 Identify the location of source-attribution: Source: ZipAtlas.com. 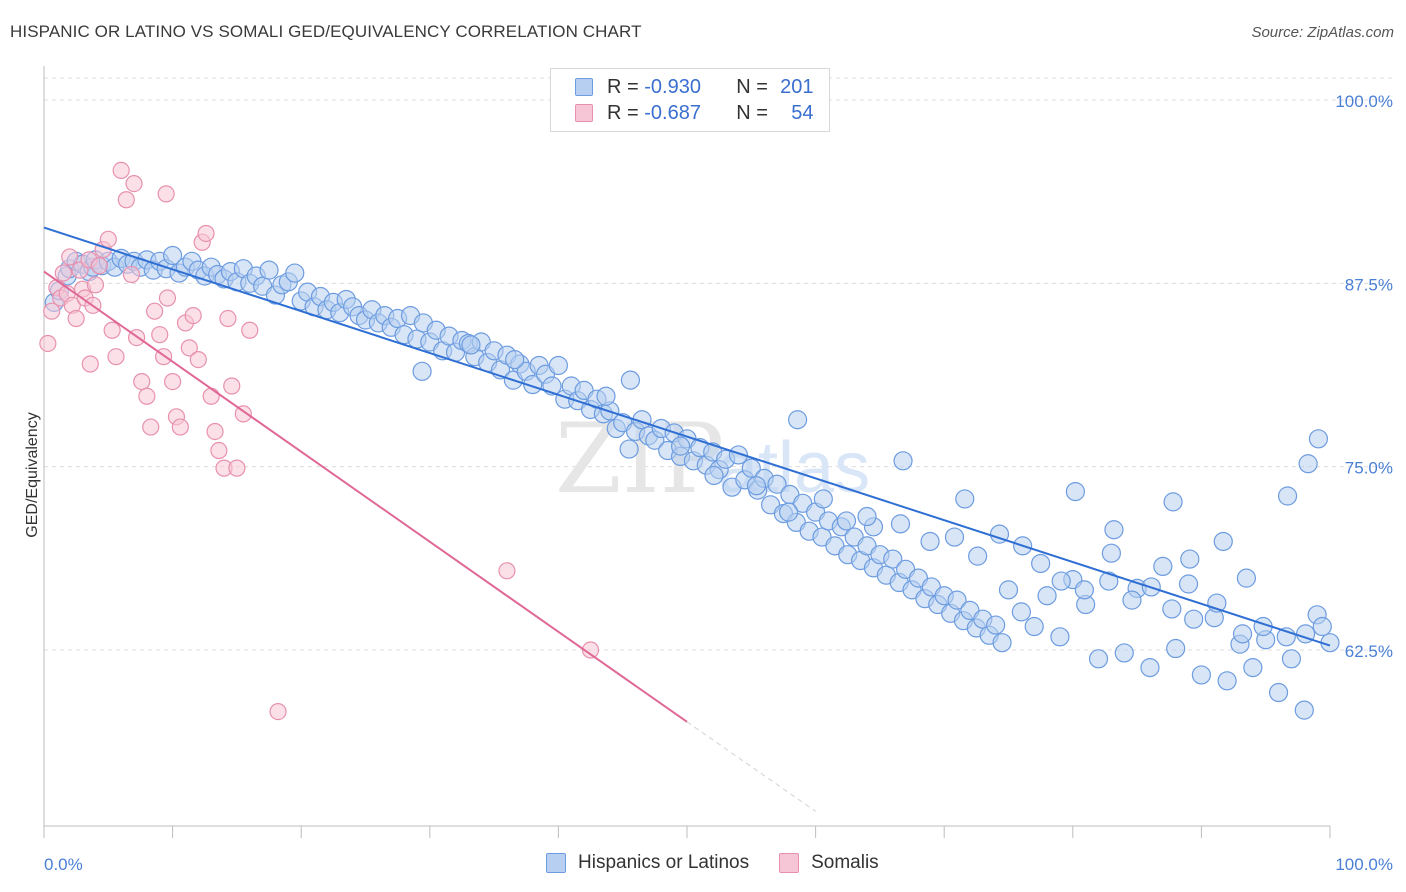
(1322, 32).